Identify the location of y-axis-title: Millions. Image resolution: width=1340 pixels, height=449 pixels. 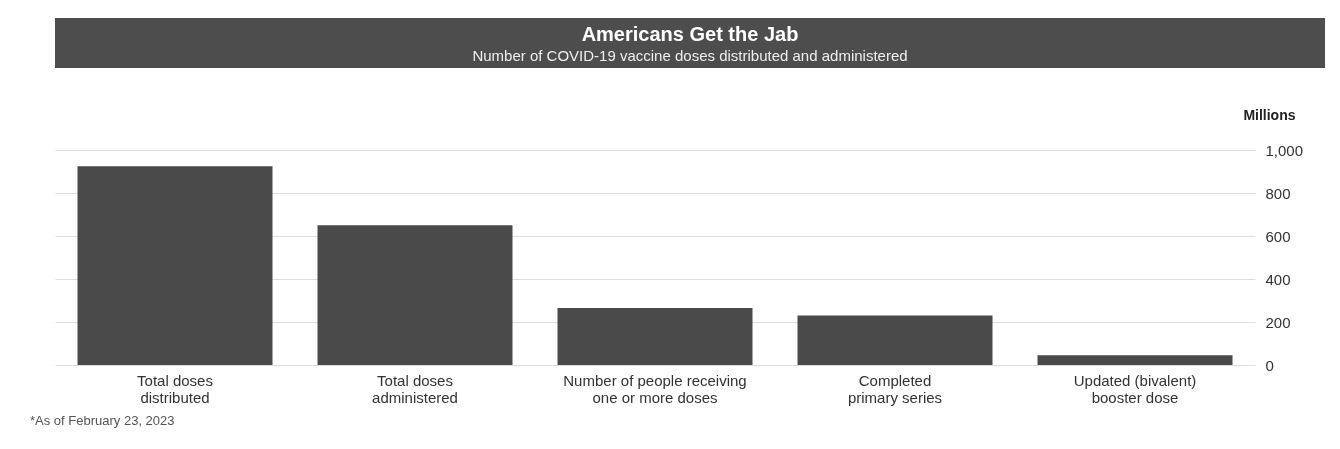
(1269, 114).